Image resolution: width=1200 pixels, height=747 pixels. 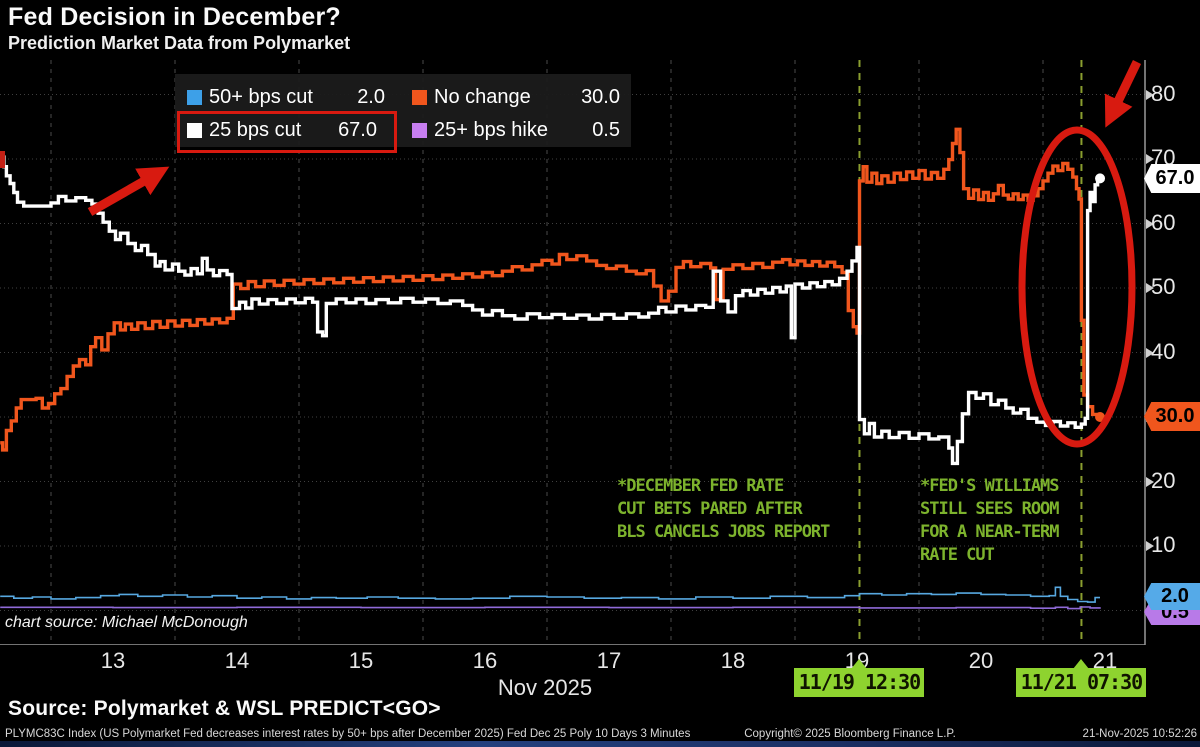 I want to click on realtime-red-mark, so click(x=2, y=159).